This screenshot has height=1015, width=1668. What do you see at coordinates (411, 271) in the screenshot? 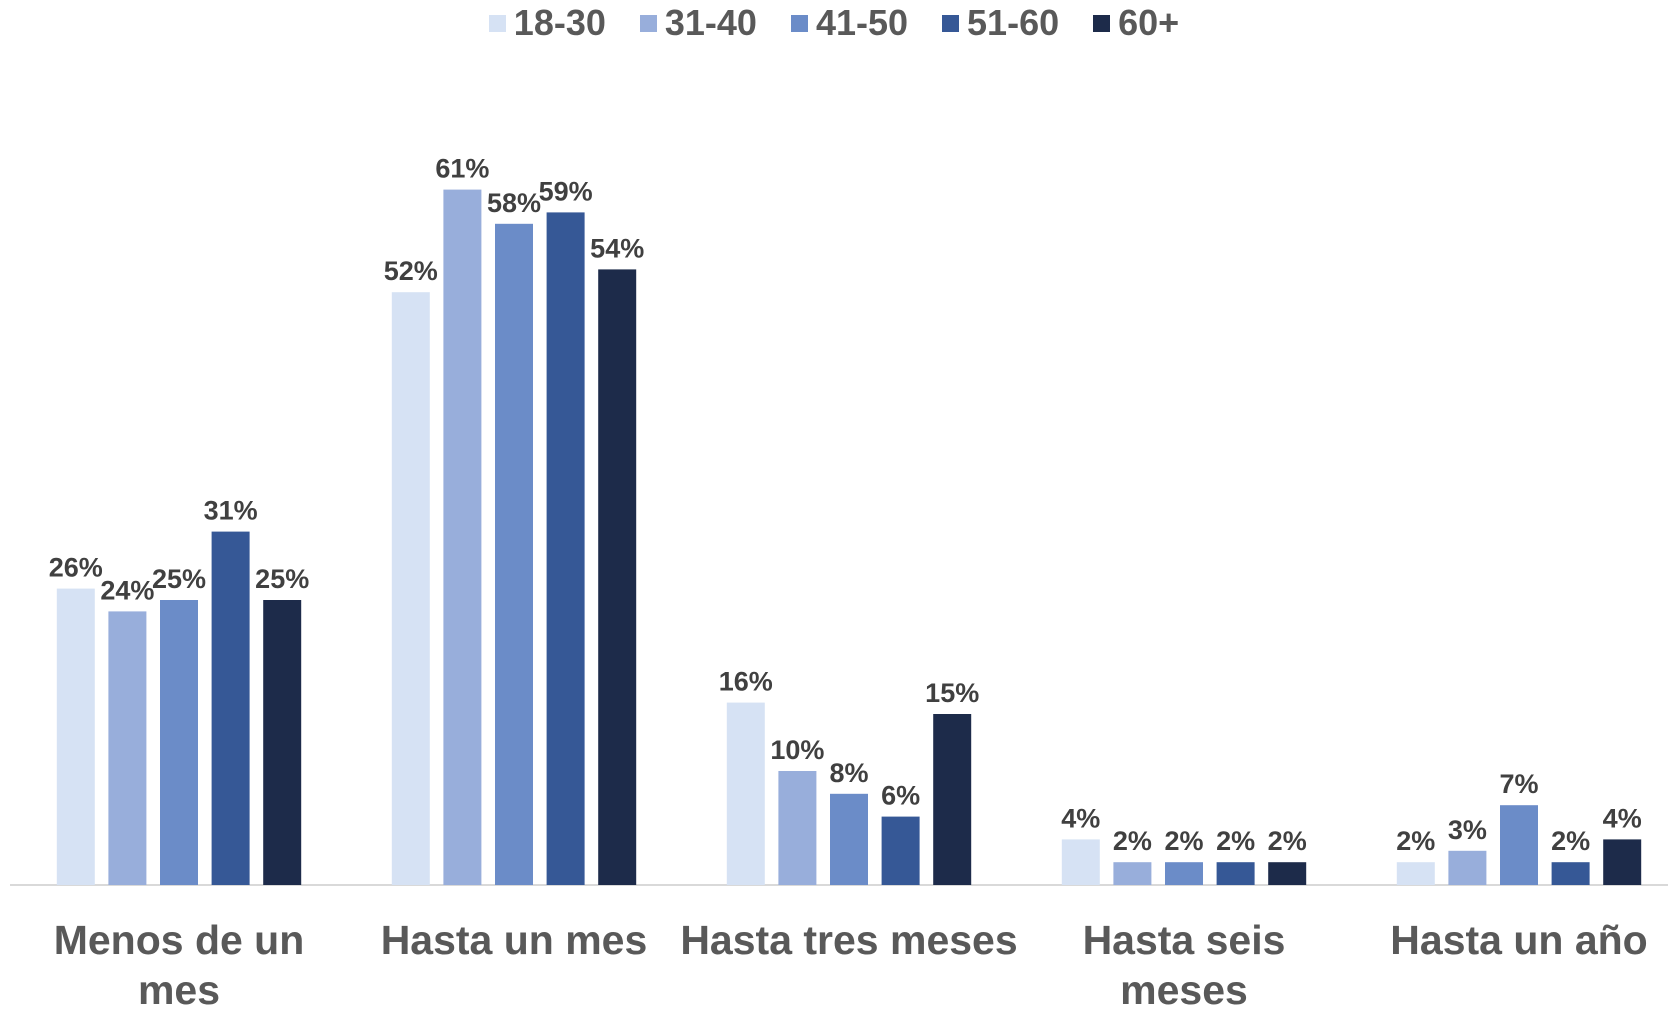
I see `data-label: 52%` at bounding box center [411, 271].